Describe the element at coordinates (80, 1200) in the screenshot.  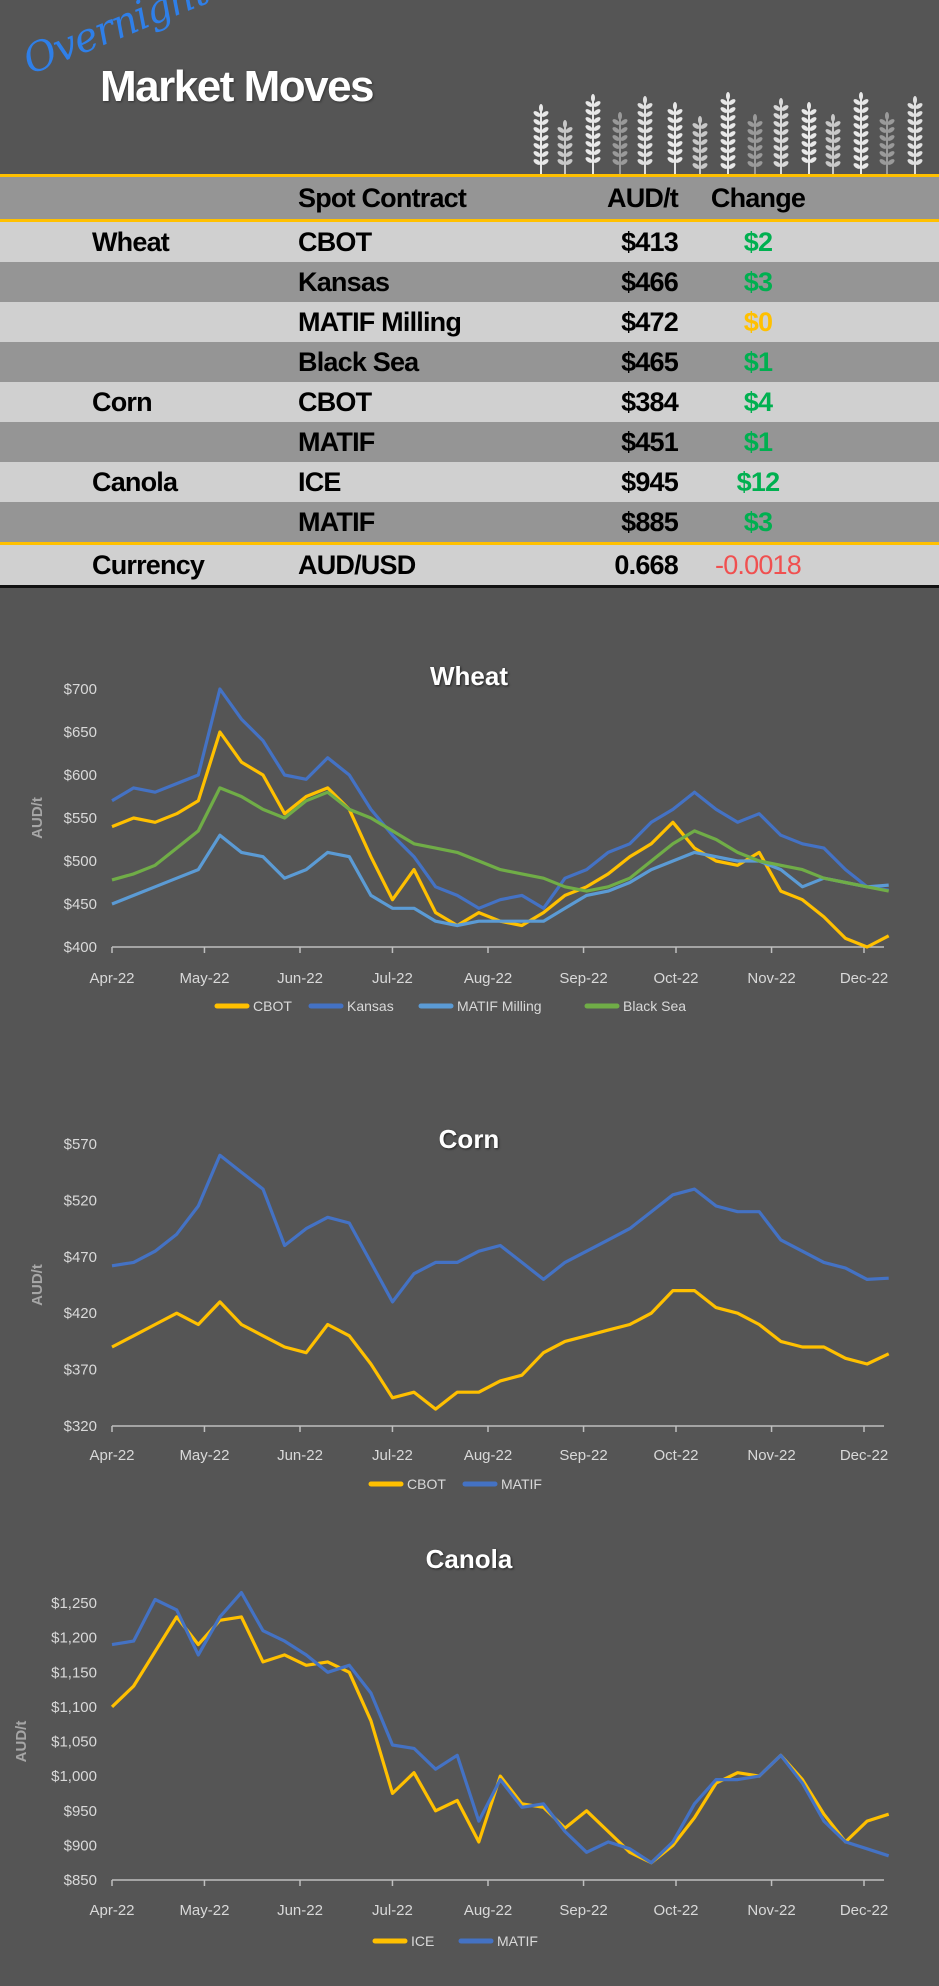
I see `y-tick-label: $520` at that location.